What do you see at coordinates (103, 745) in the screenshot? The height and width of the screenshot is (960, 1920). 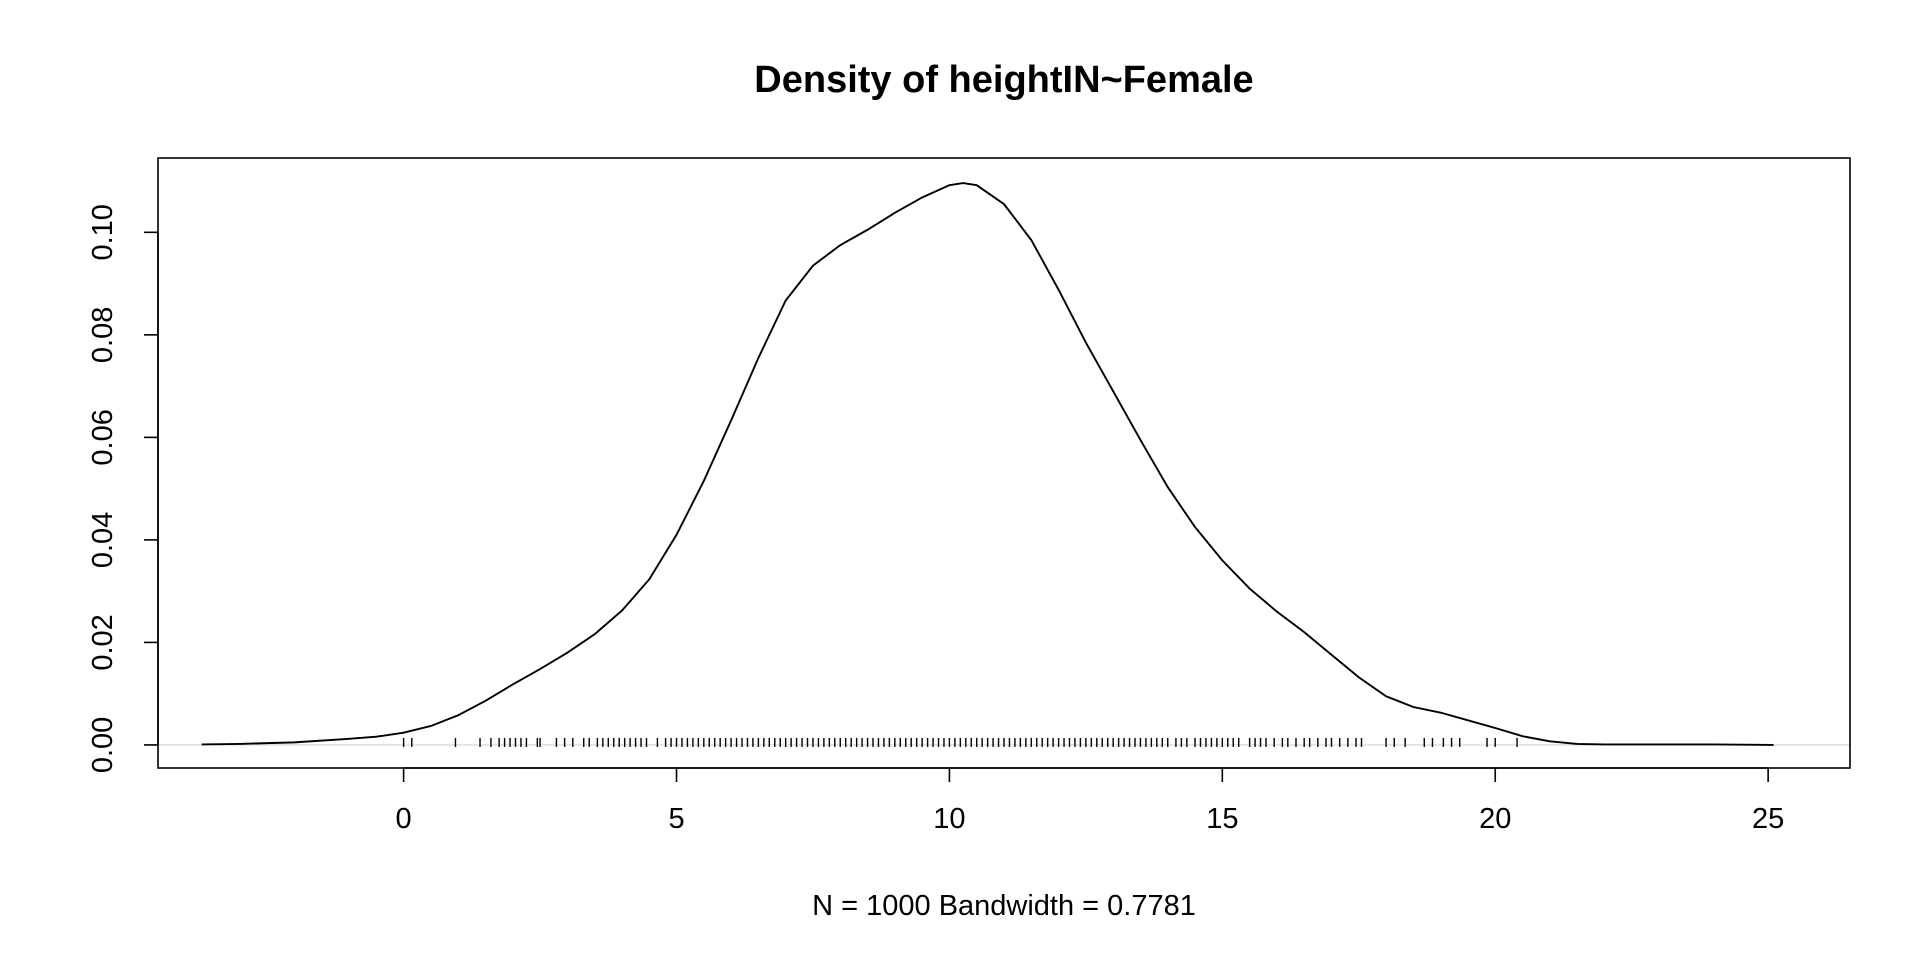 I see `y-tick-label: 0.00` at bounding box center [103, 745].